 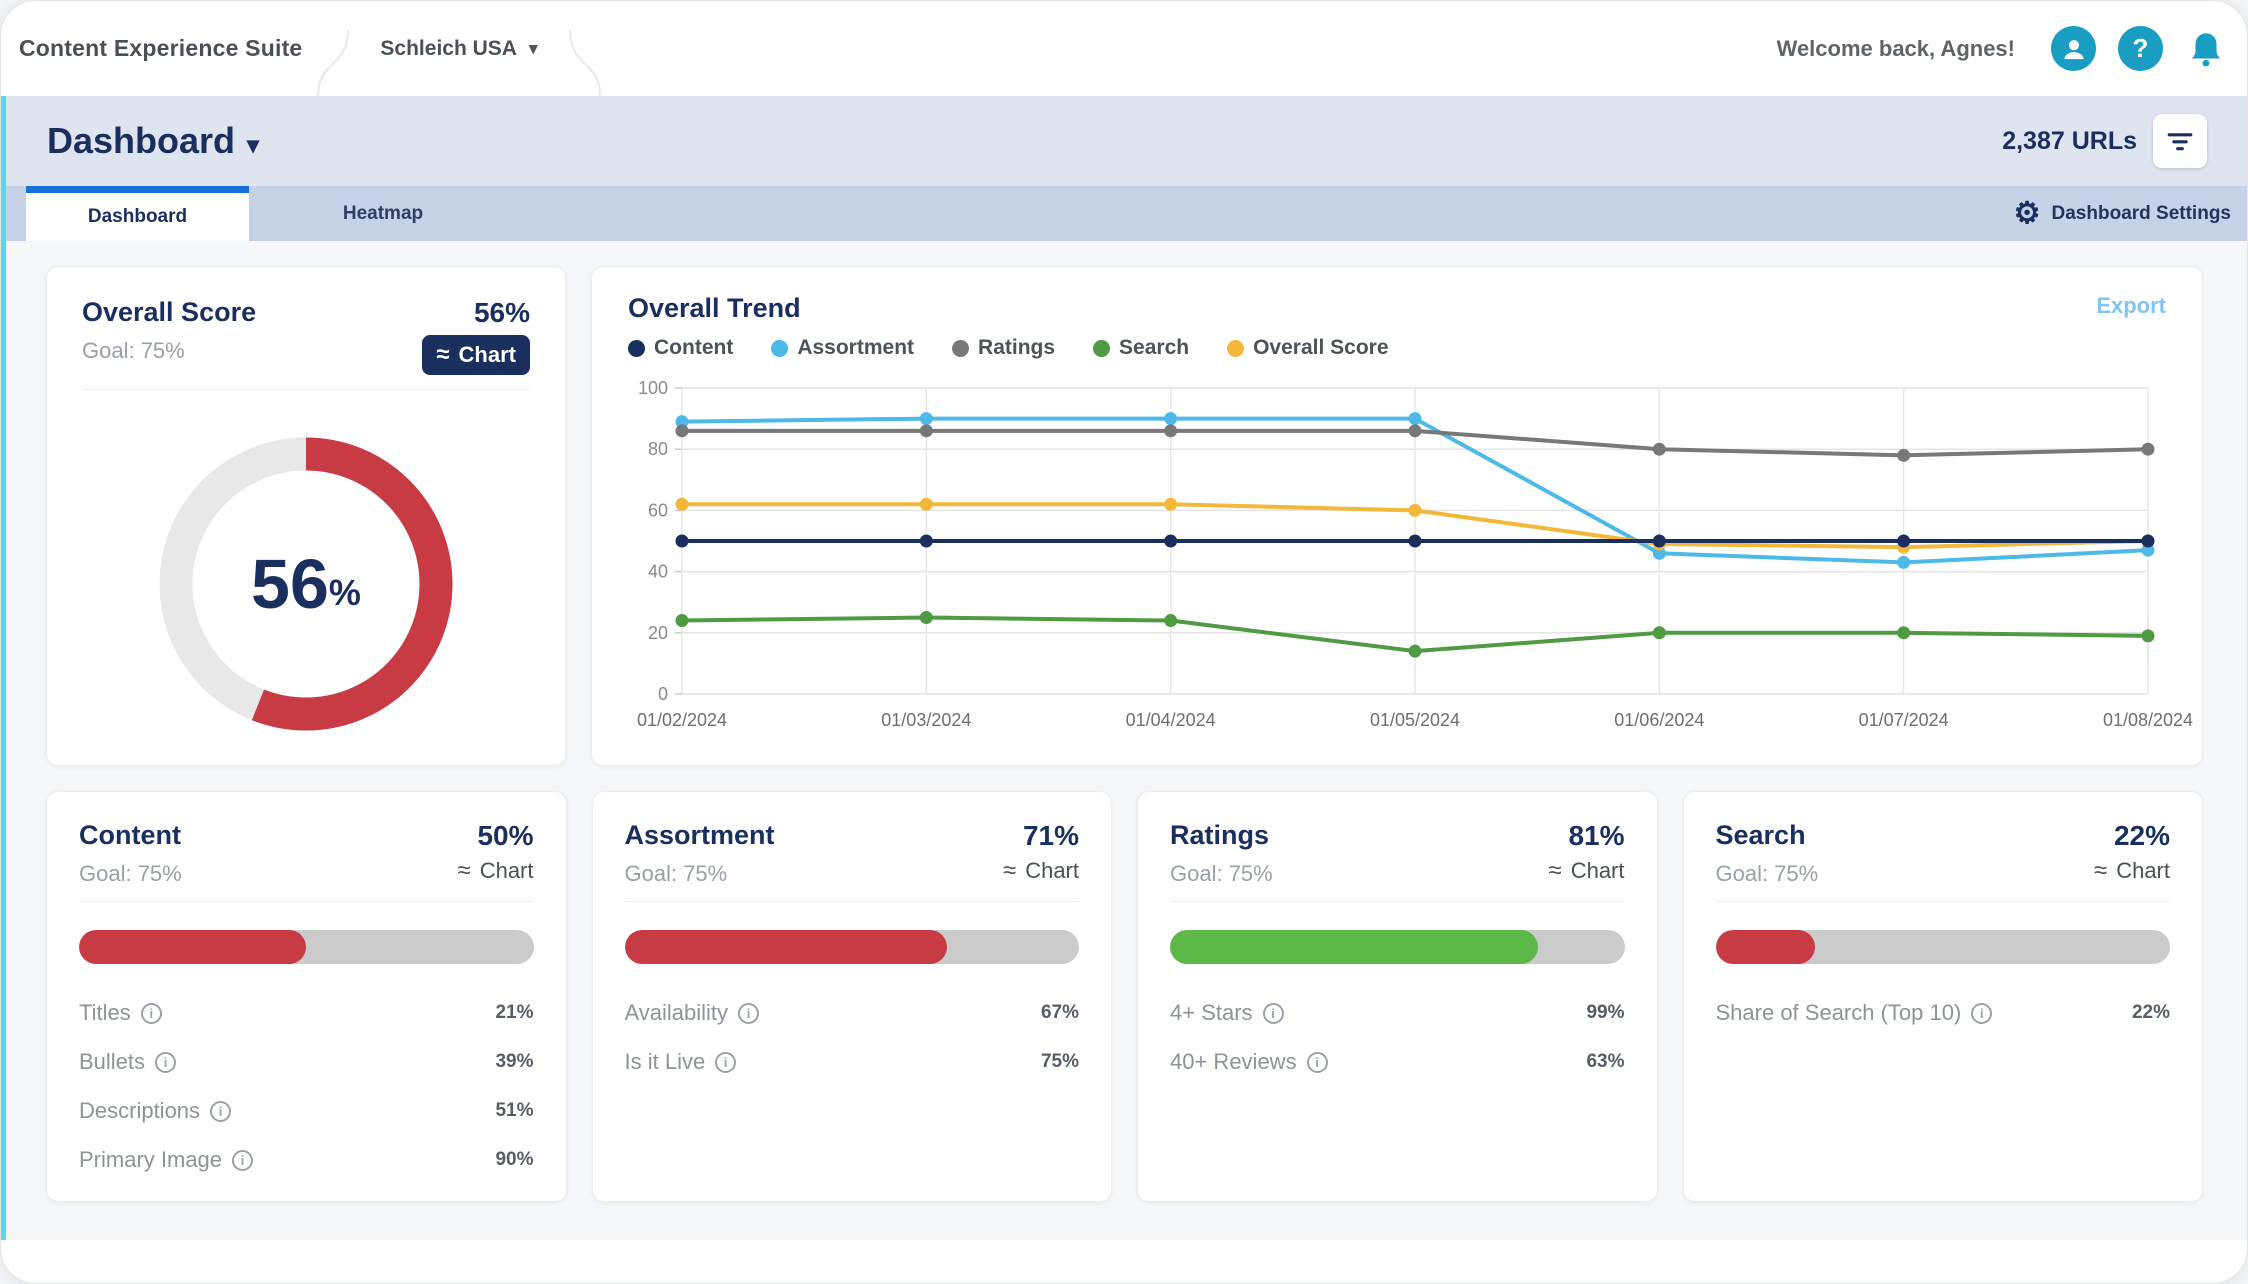 I want to click on tab-heatmap: Heatmap, so click(x=383, y=213).